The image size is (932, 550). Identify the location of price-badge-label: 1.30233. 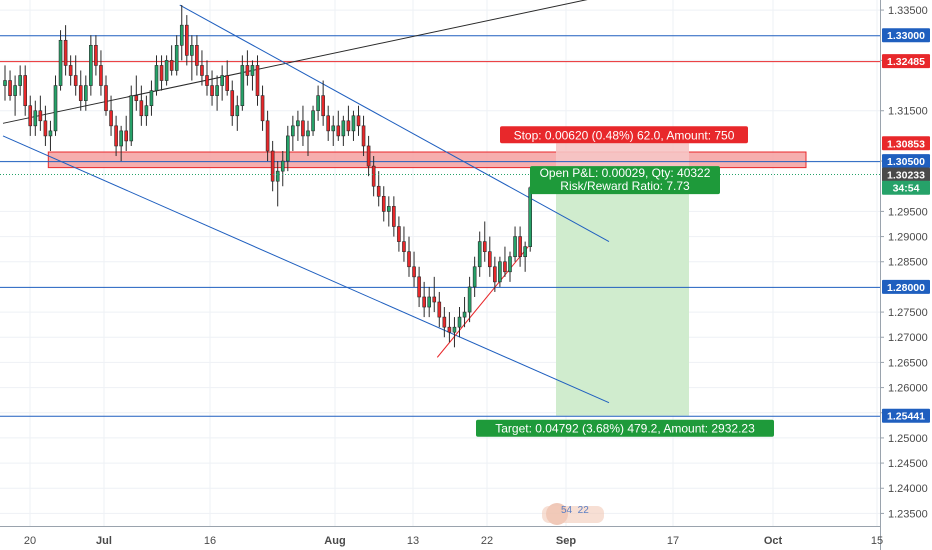
(906, 176).